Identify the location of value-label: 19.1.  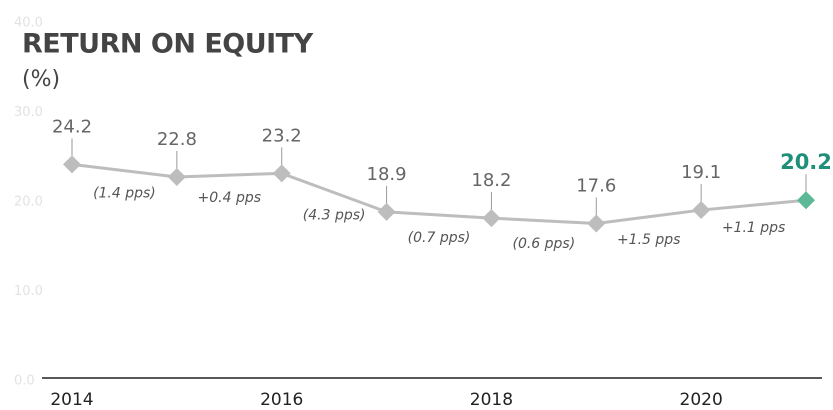
(701, 172).